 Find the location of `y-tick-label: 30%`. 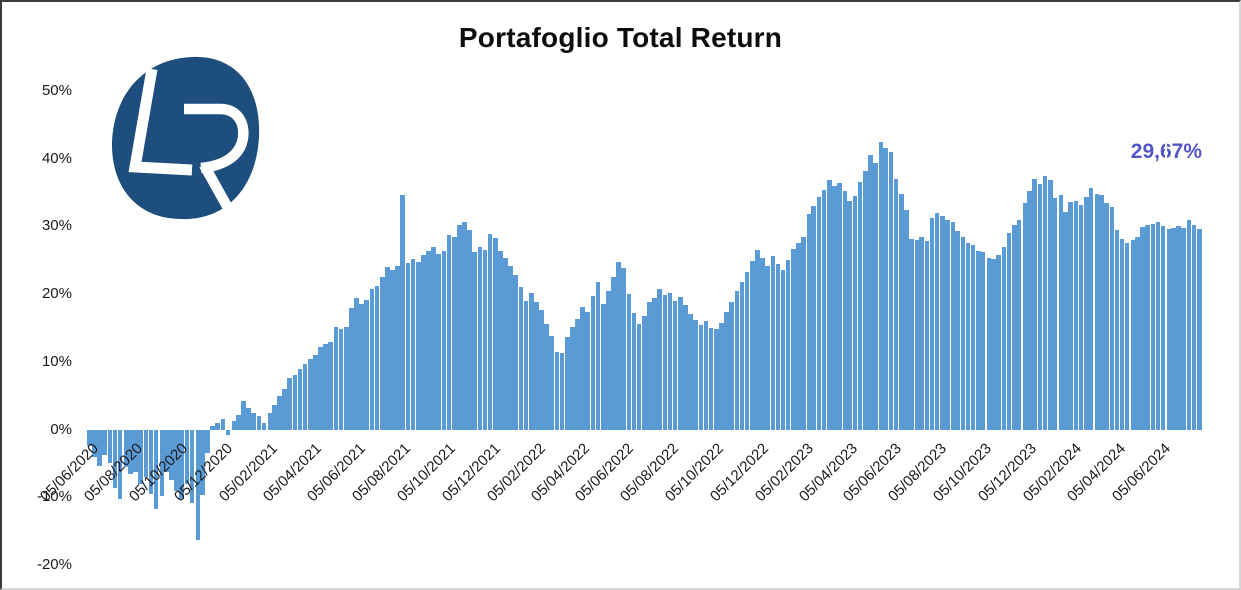

y-tick-label: 30% is located at coordinates (56, 226).